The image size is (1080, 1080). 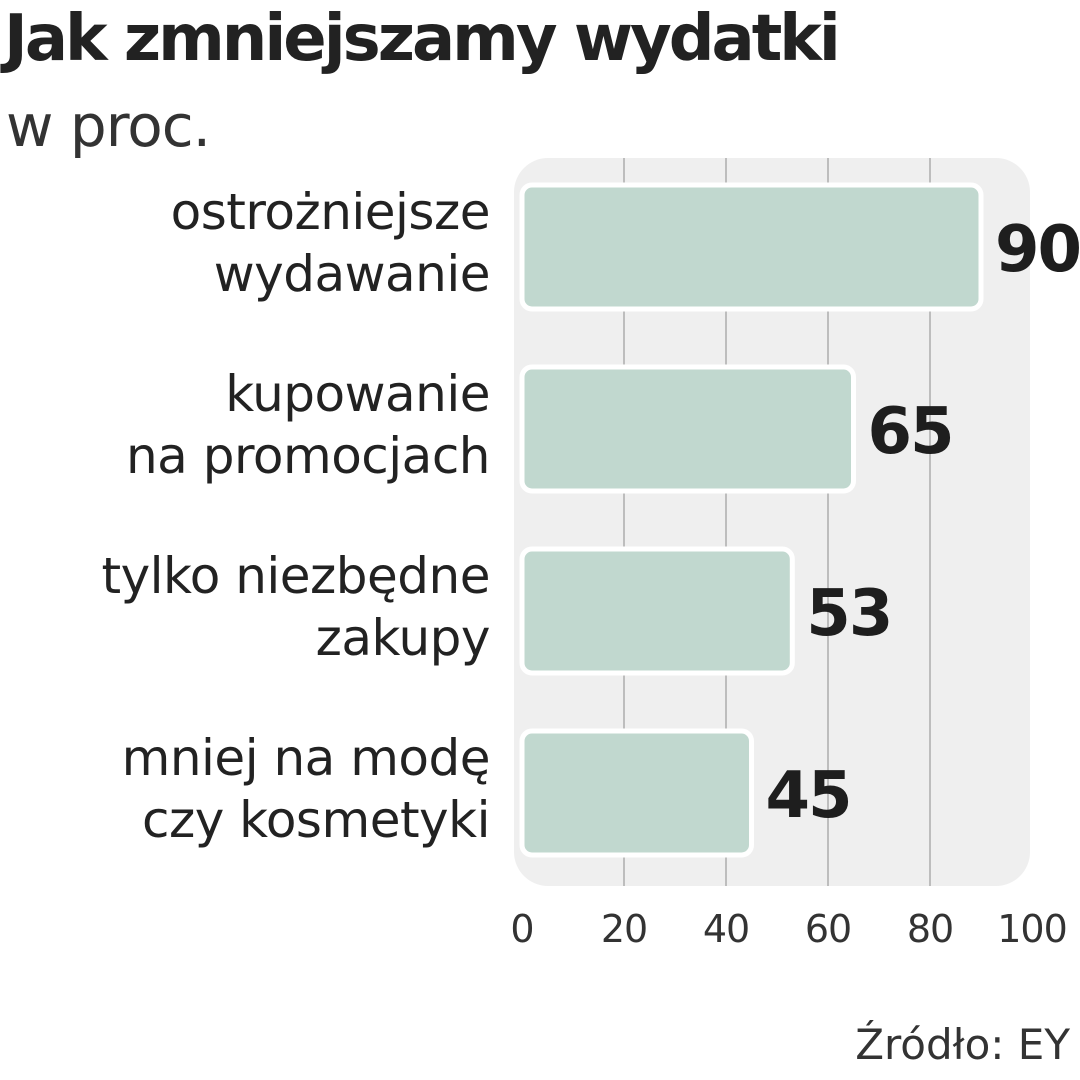 What do you see at coordinates (357, 394) in the screenshot?
I see `category-label: kupowanie` at bounding box center [357, 394].